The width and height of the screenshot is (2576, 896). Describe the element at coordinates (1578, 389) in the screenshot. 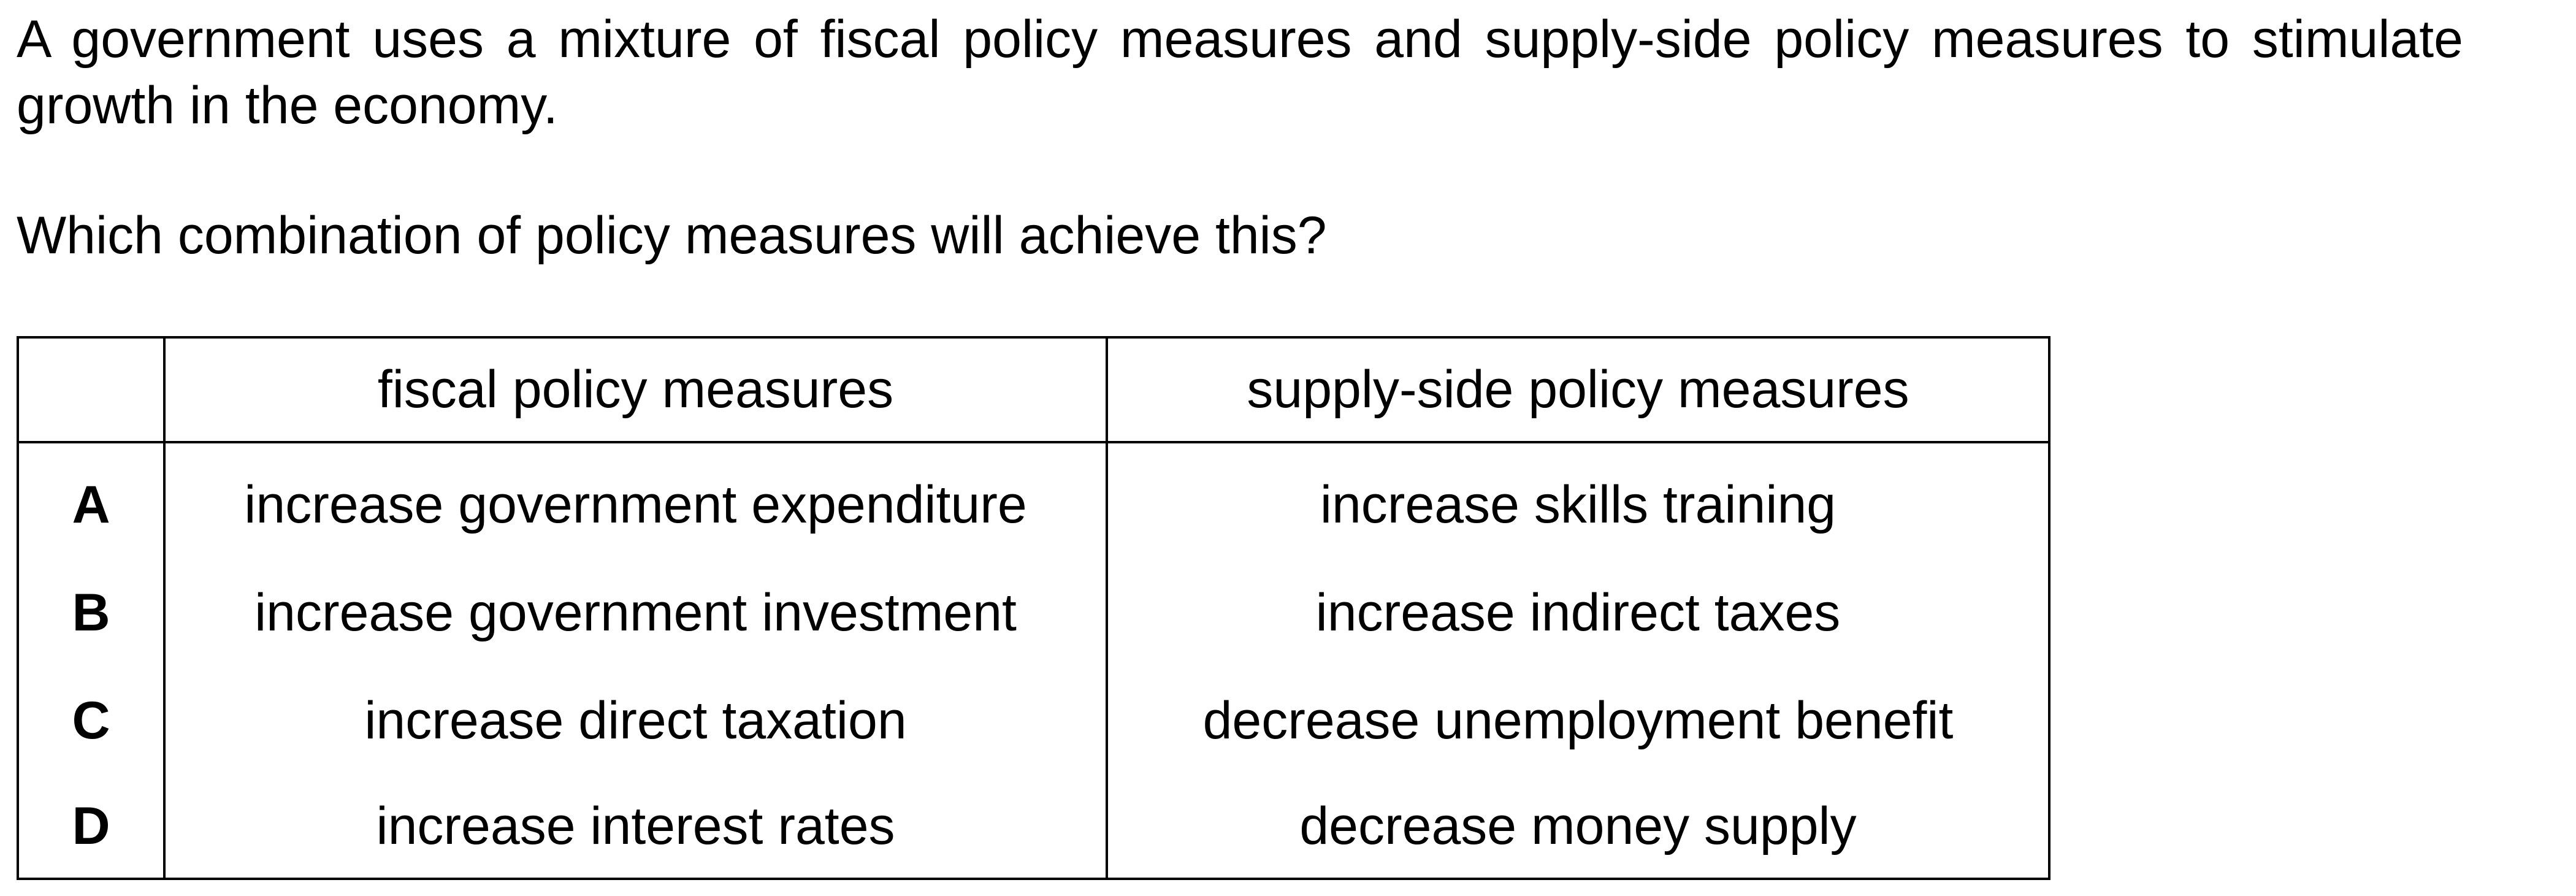

I see `header-supply: supply-side policy measures` at that location.